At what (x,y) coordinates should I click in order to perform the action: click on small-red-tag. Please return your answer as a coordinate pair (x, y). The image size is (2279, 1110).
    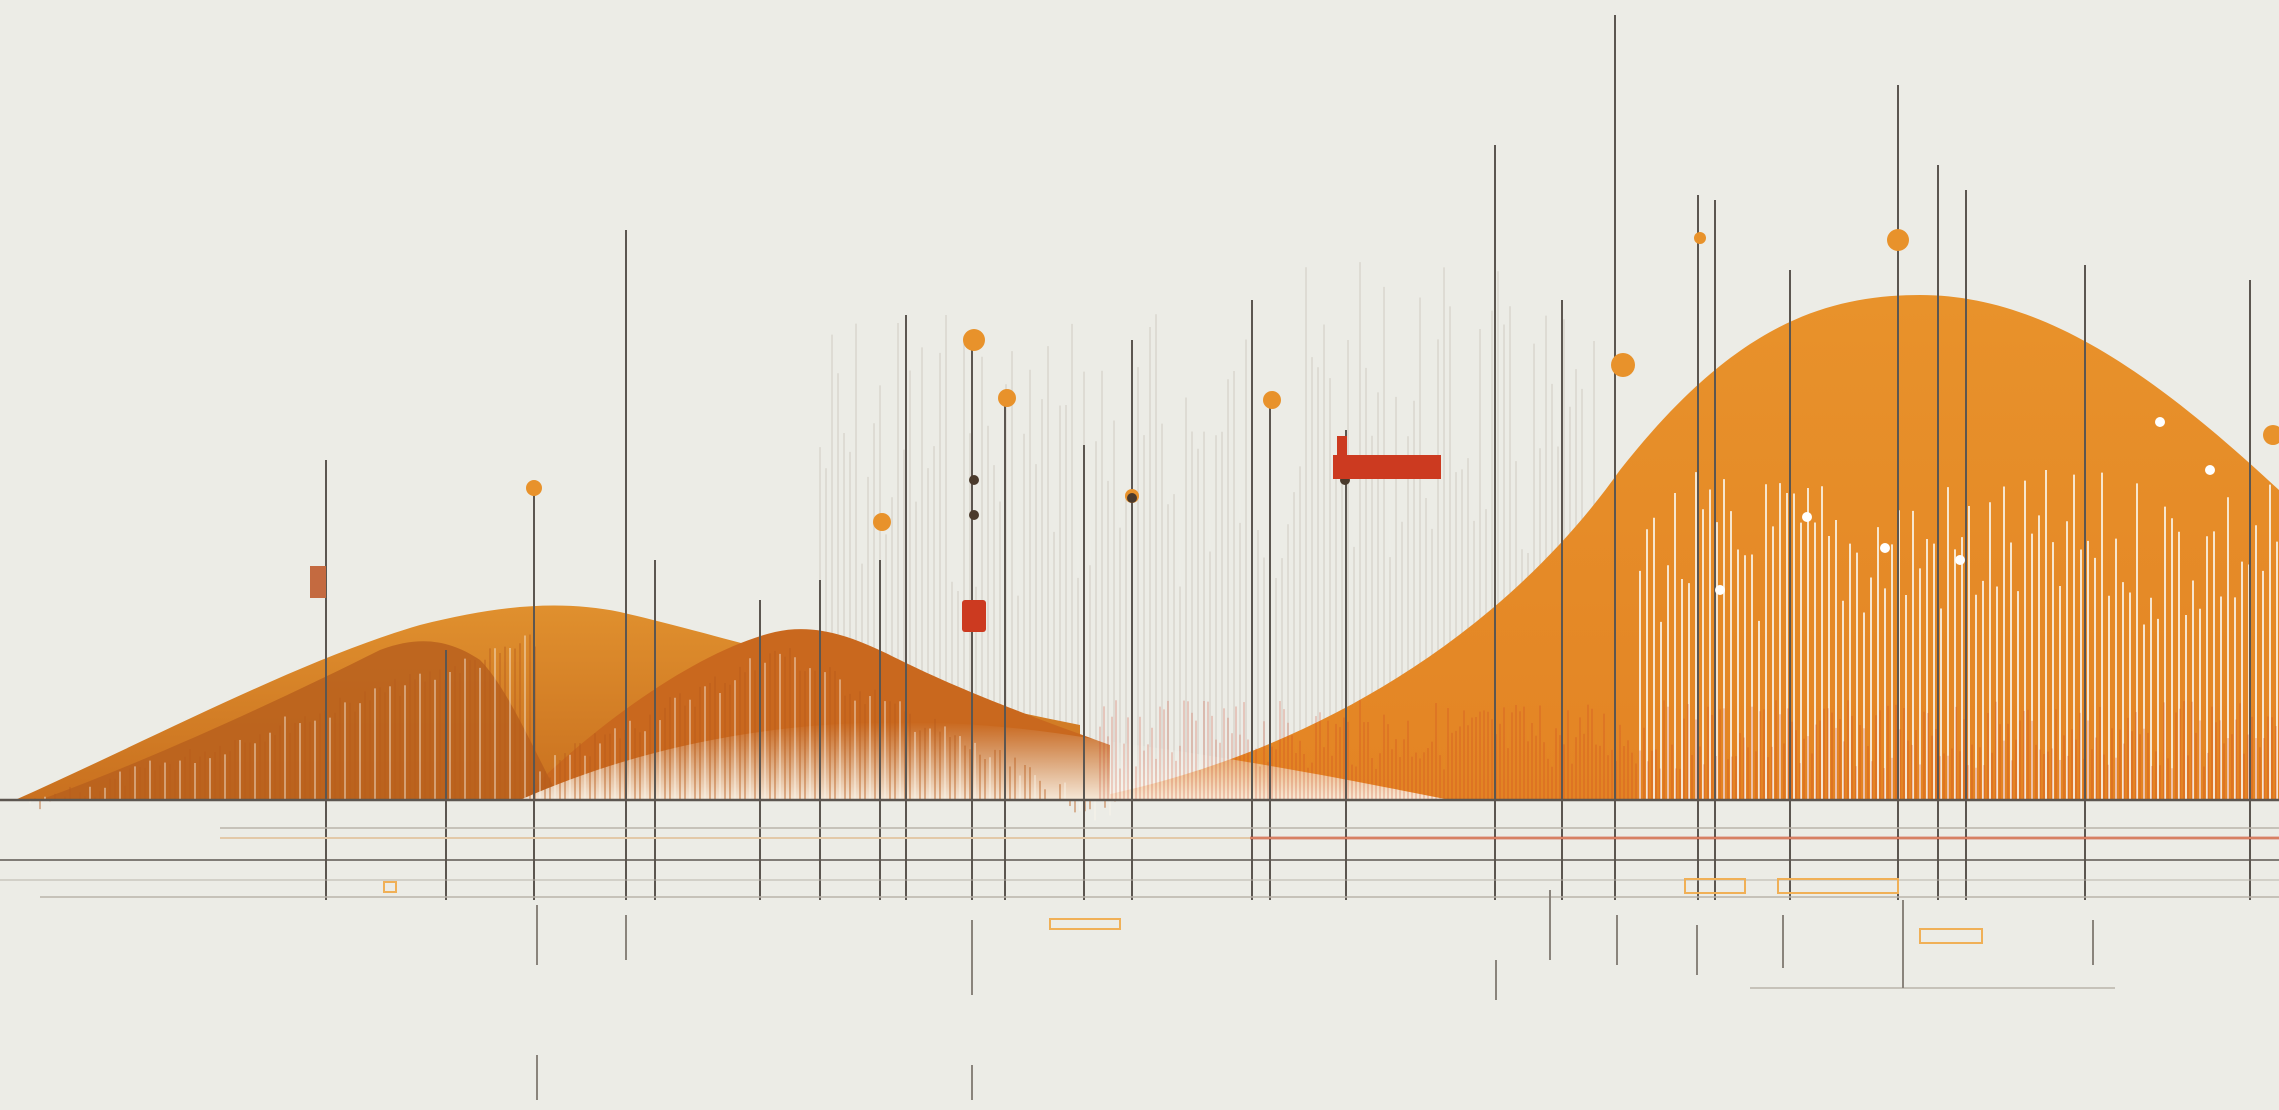
    Looking at the image, I should click on (318, 582).